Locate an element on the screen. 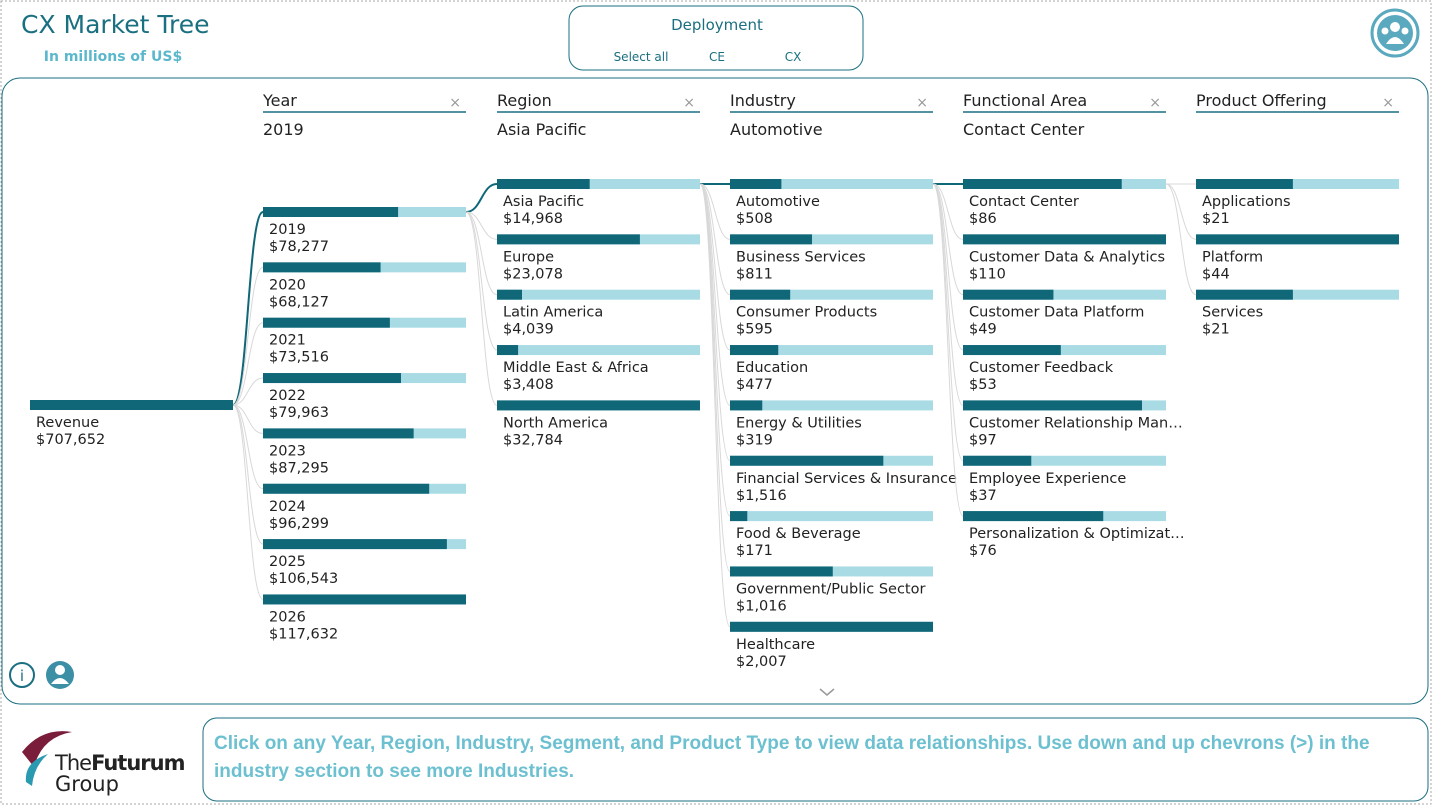 The width and height of the screenshot is (1433, 806). node-label: Customer Data & Analytics is located at coordinates (1067, 257).